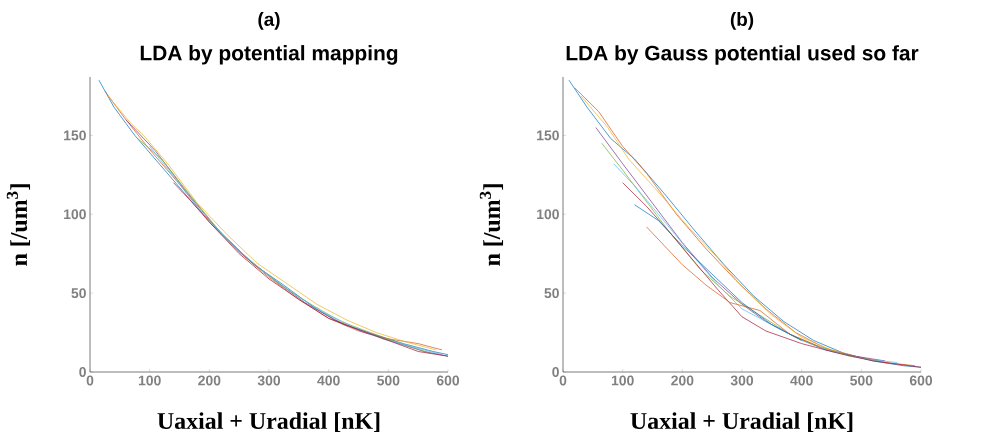  Describe the element at coordinates (269, 55) in the screenshot. I see `chart-subtitle: LDA by potential mapping` at that location.